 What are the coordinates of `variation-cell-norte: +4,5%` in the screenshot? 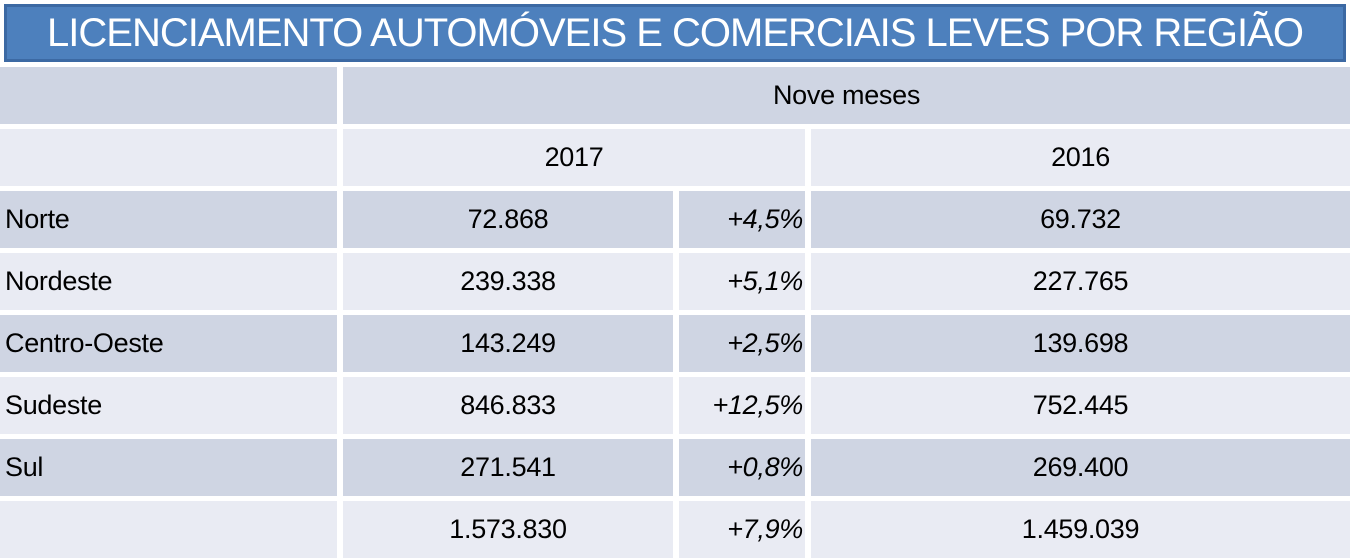 It's located at (742, 219).